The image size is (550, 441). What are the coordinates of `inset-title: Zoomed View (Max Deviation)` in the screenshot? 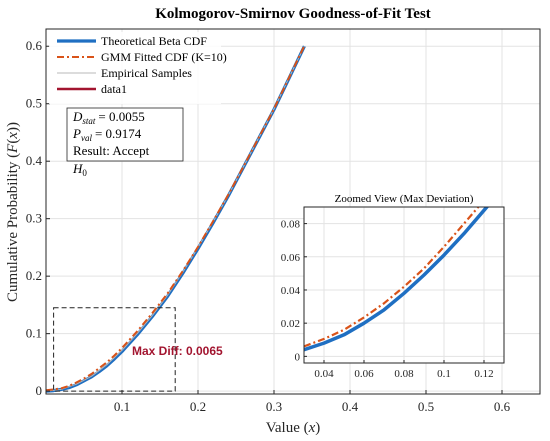 It's located at (404, 199).